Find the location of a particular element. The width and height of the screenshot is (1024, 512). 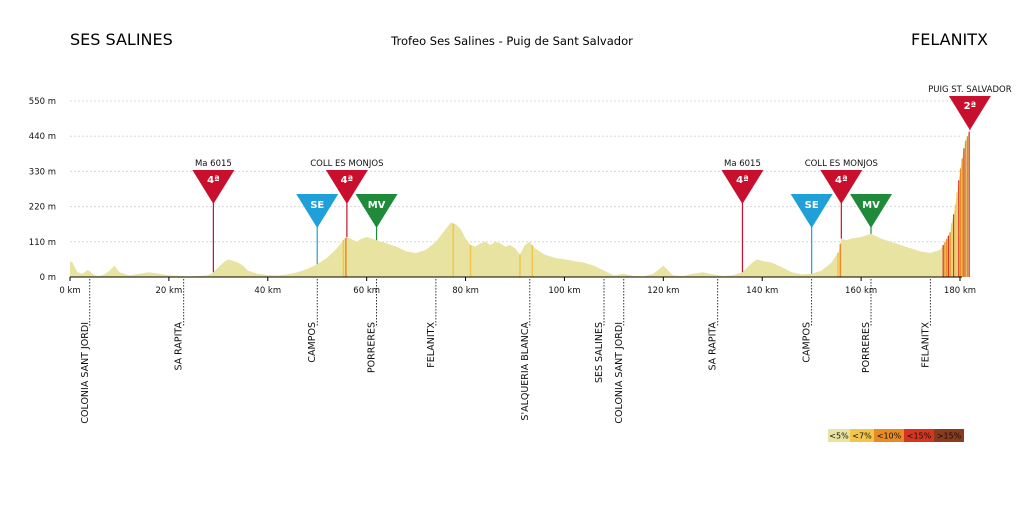

y-tick-label: 0 m is located at coordinates (48, 278).